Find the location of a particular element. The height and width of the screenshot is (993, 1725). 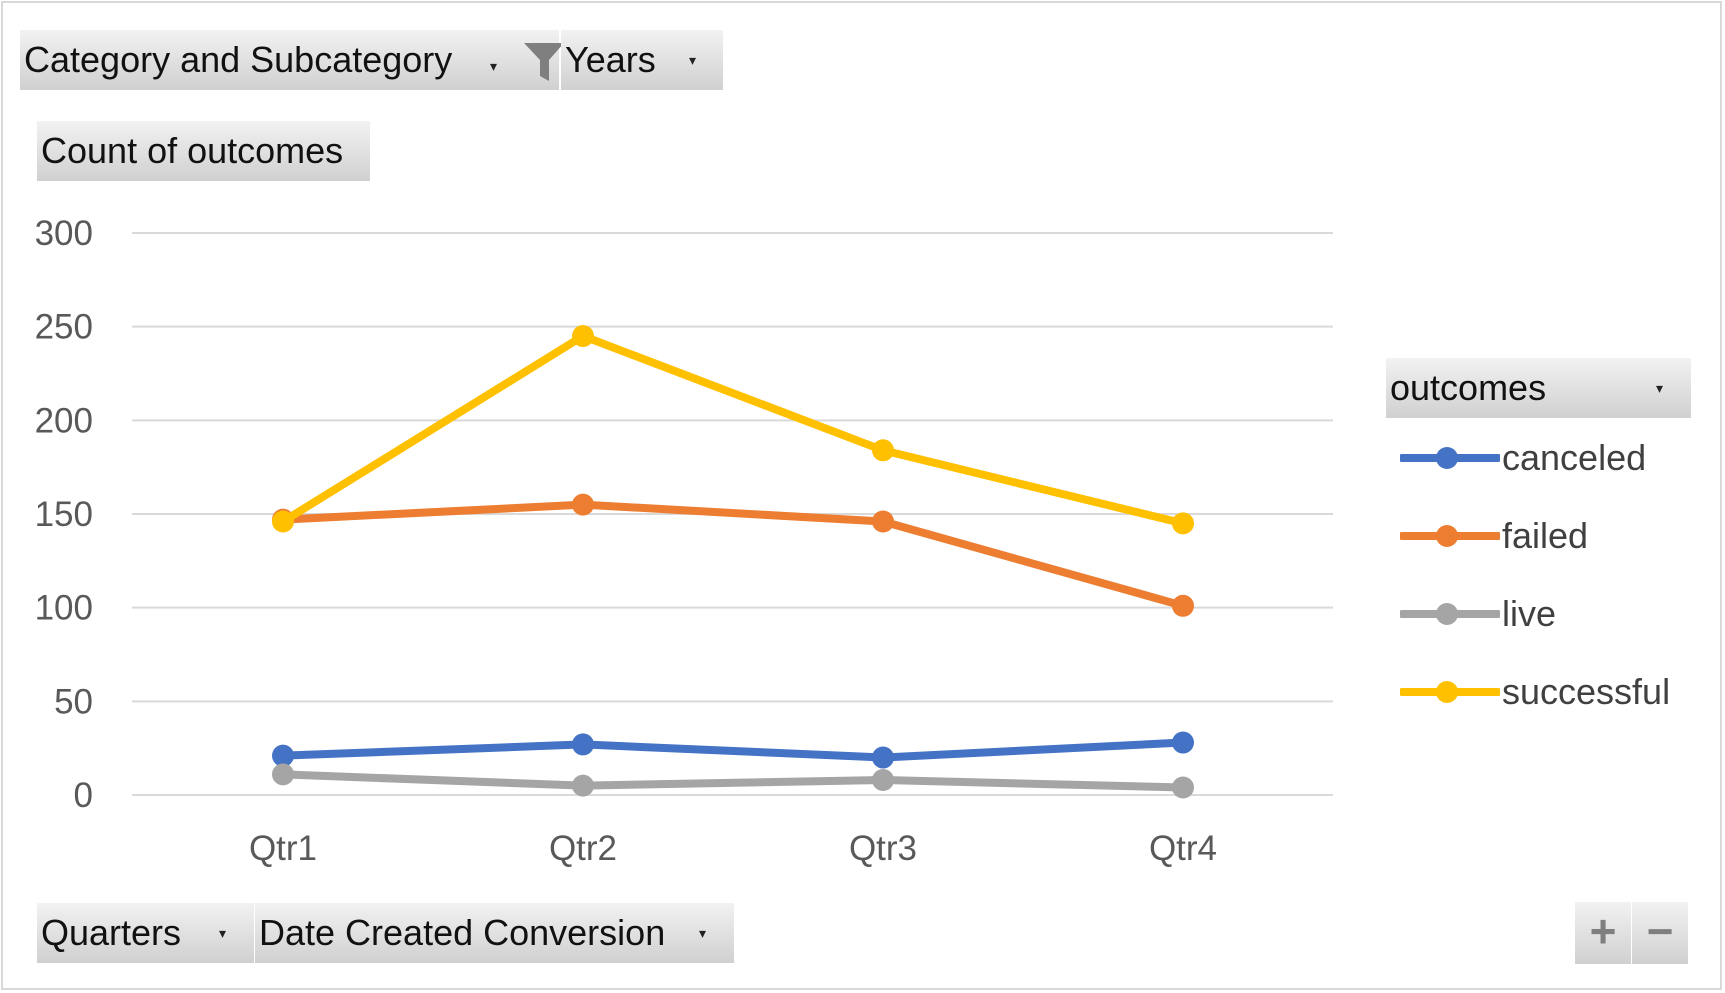

series-line-canceled is located at coordinates (733, 750).